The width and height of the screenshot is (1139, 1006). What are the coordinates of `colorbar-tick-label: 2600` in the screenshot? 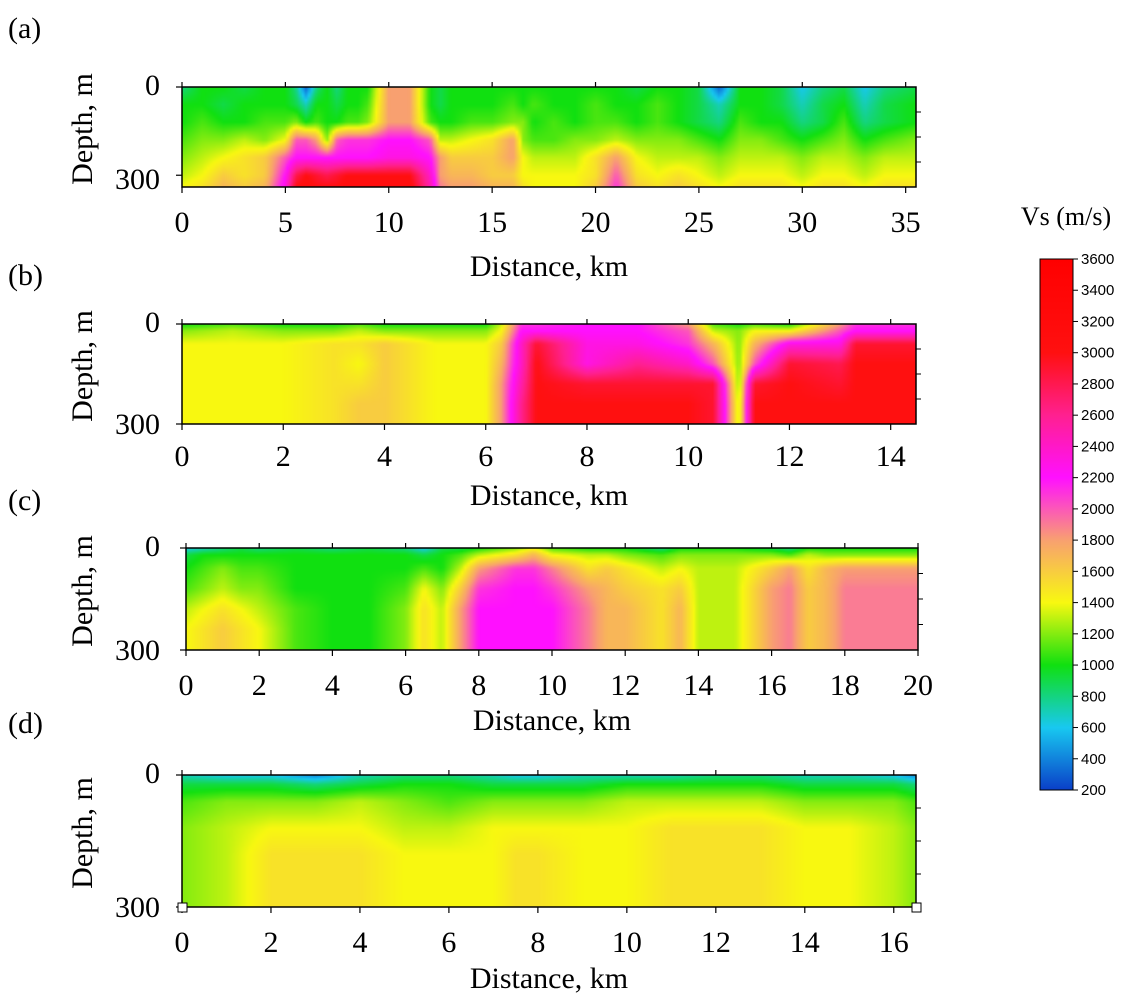 It's located at (1097, 415).